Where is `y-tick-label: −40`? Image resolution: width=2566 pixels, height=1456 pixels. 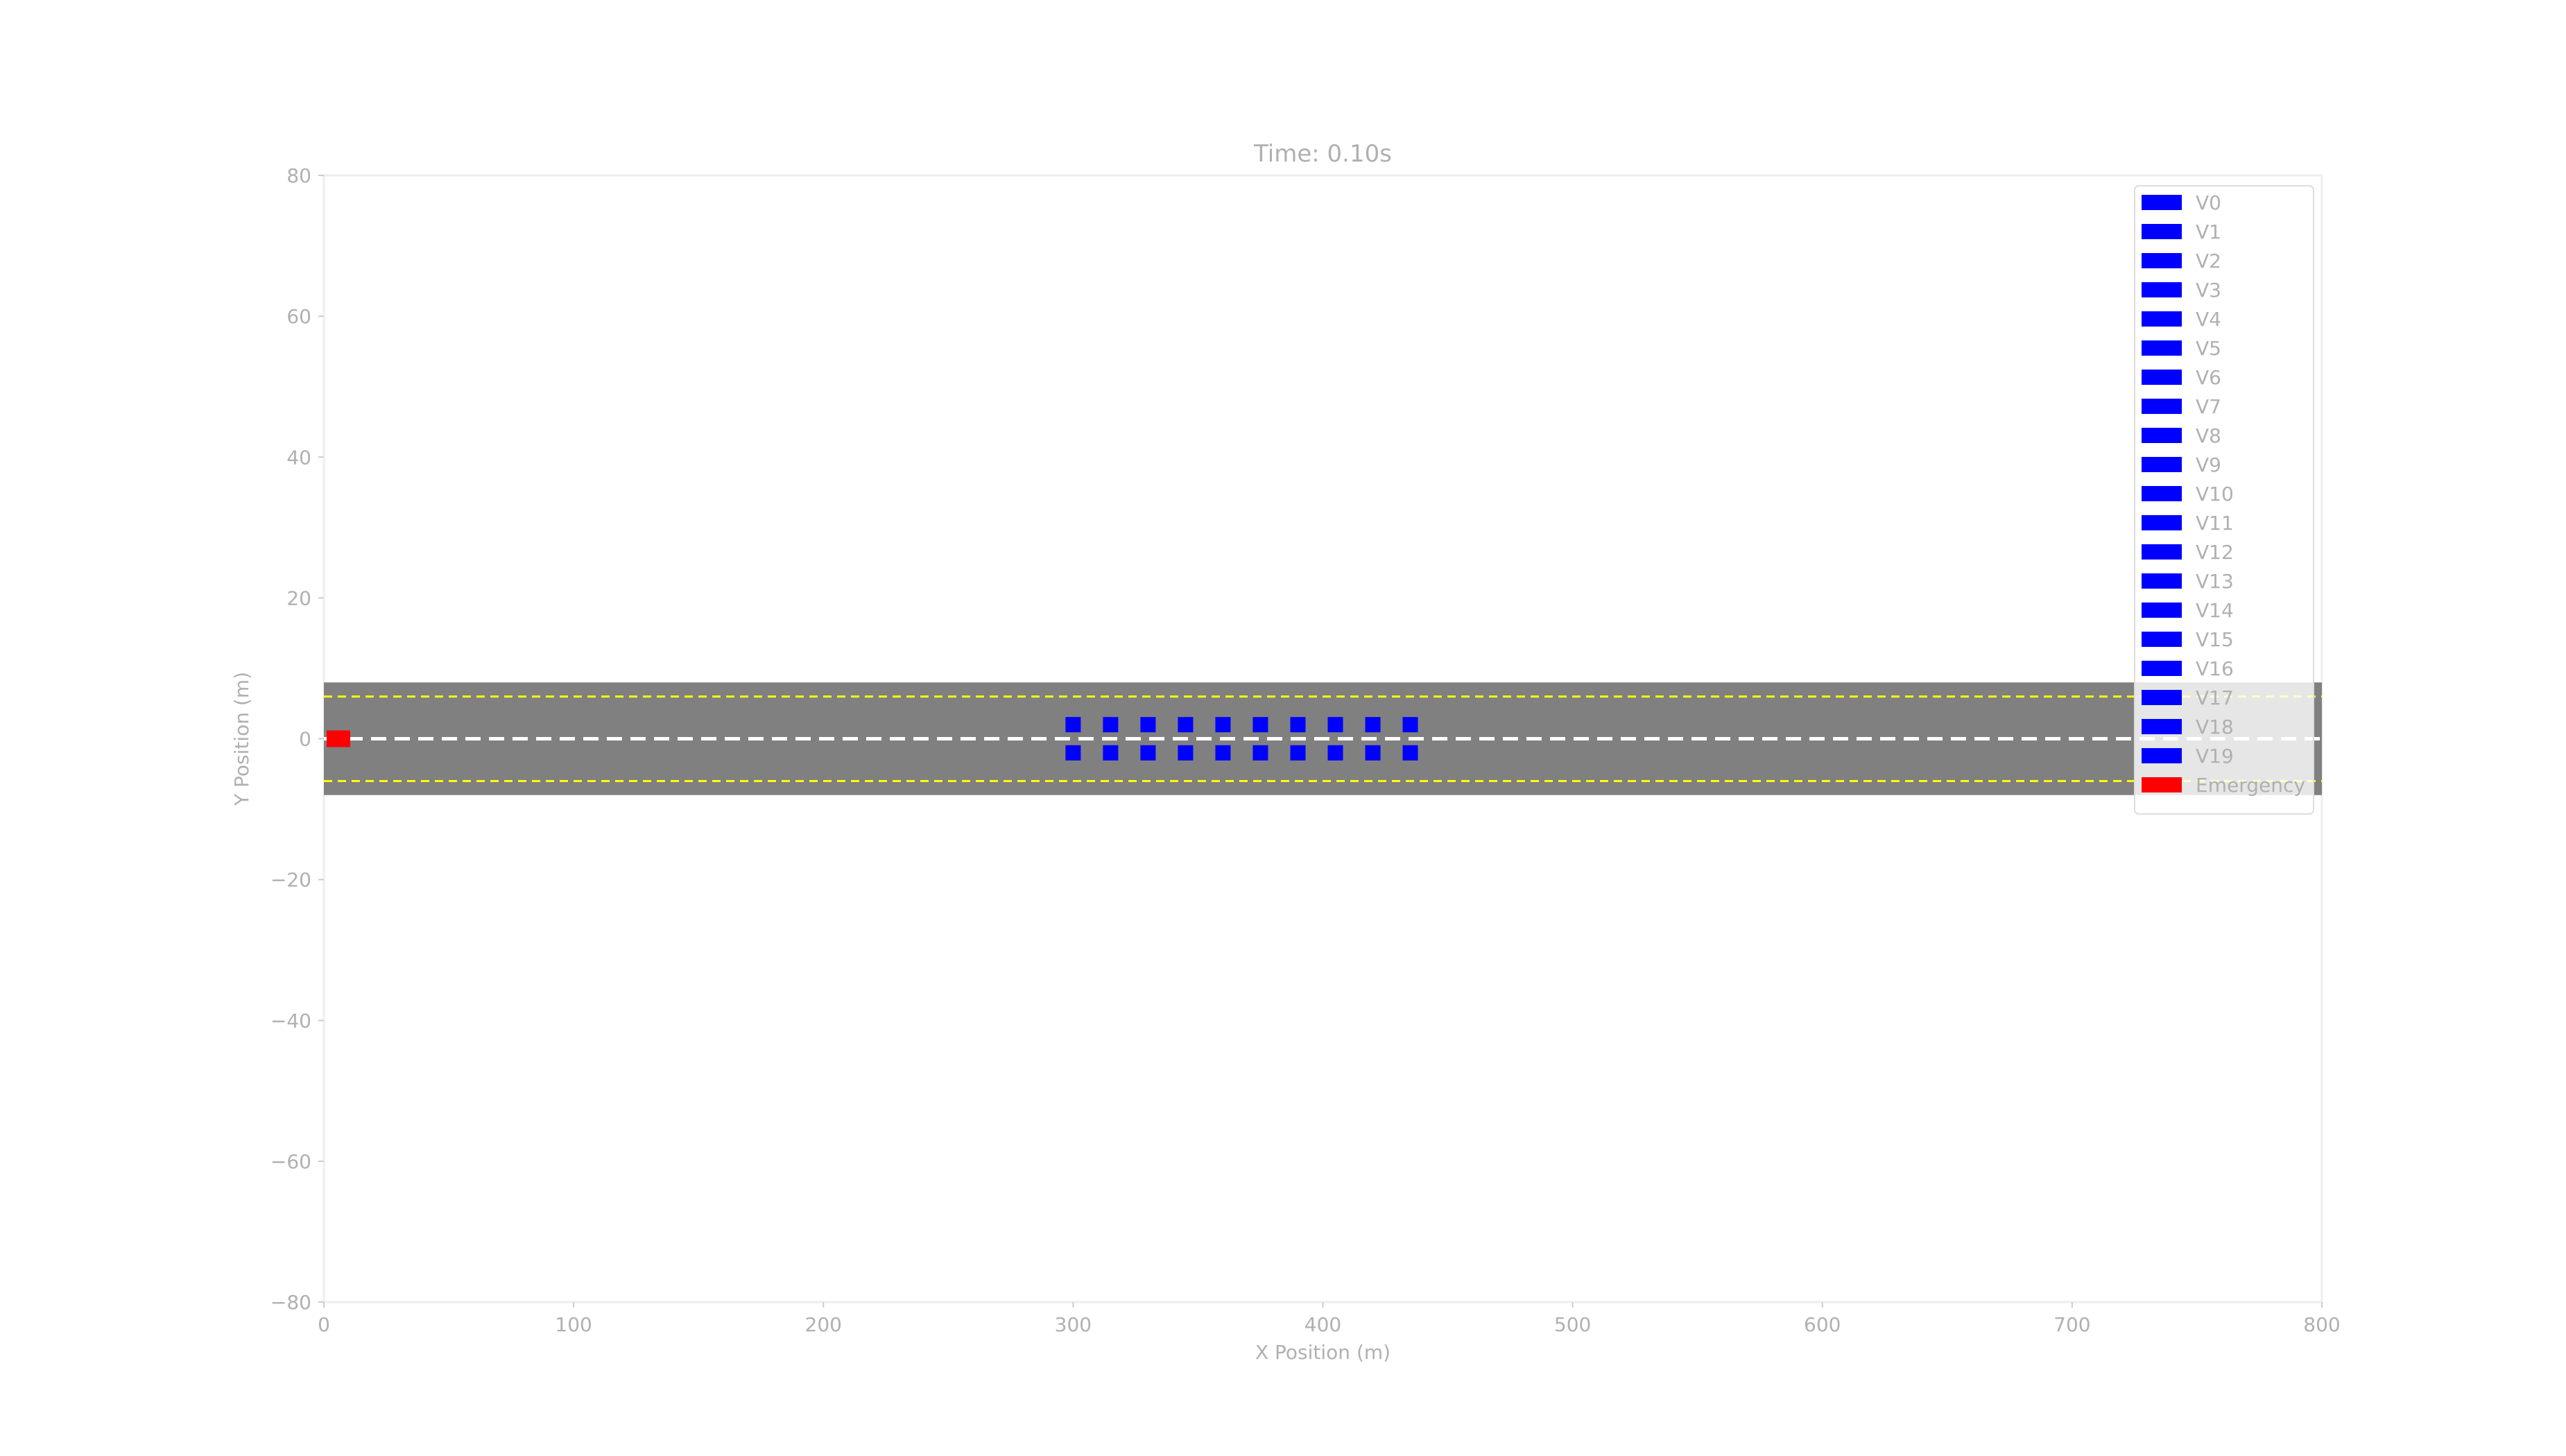
y-tick-label: −40 is located at coordinates (290, 1020).